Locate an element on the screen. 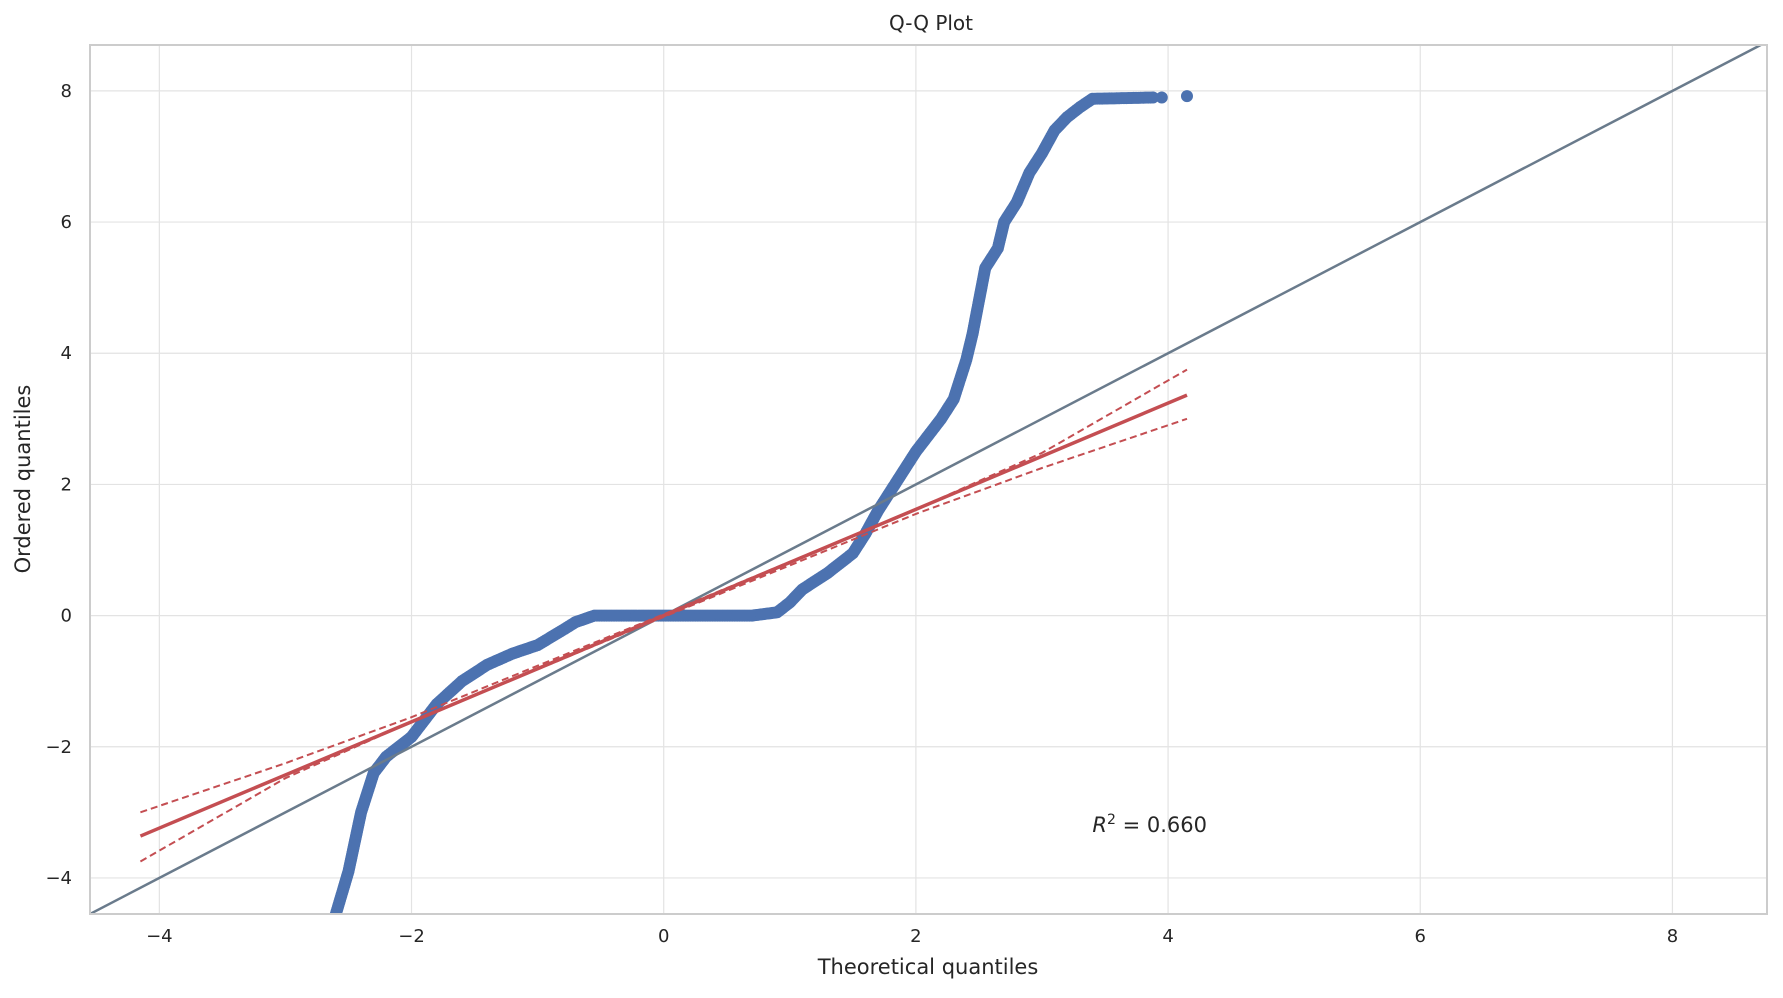 The height and width of the screenshot is (998, 1783). x-tick-label: 0 is located at coordinates (663, 936).